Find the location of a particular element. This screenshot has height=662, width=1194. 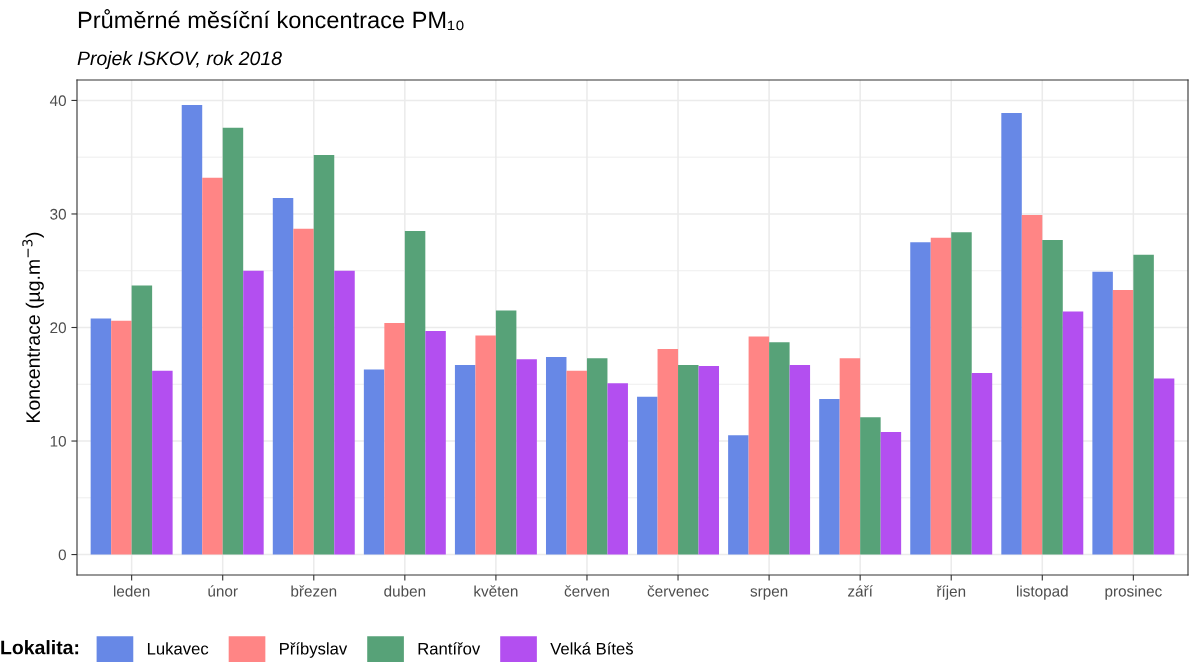

y-tick-label: 30 is located at coordinates (58, 214).